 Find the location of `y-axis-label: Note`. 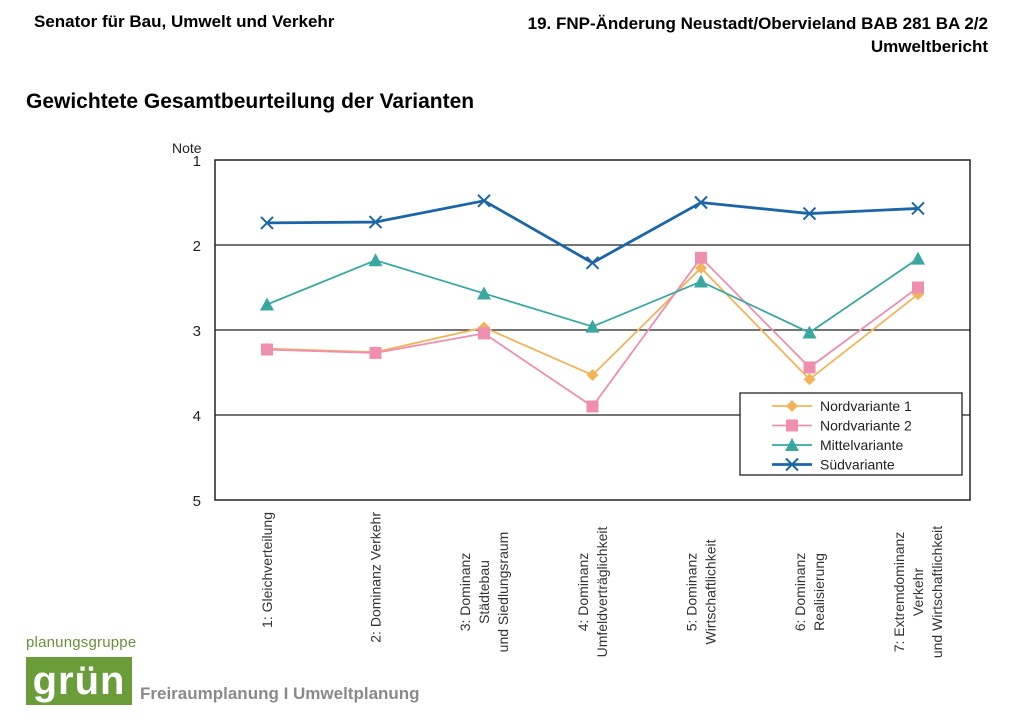

y-axis-label: Note is located at coordinates (187, 148).